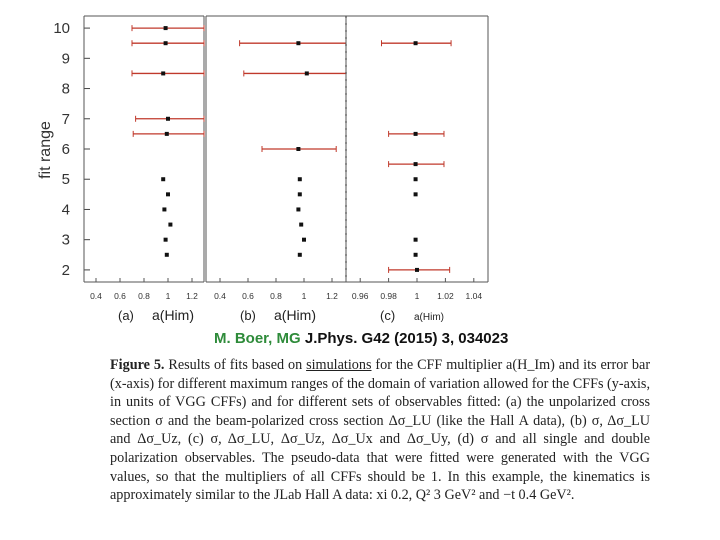  What do you see at coordinates (474, 296) in the screenshot?
I see `x-tick-label: 1.04` at bounding box center [474, 296].